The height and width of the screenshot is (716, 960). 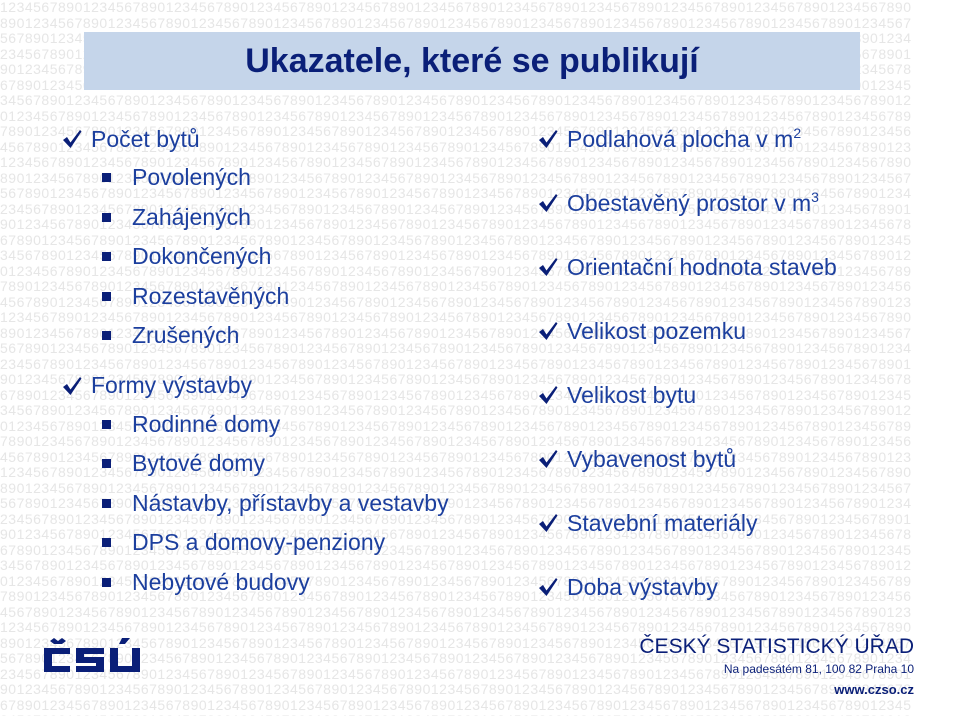 What do you see at coordinates (202, 256) in the screenshot?
I see `sub-indicator-label: Dokončených` at bounding box center [202, 256].